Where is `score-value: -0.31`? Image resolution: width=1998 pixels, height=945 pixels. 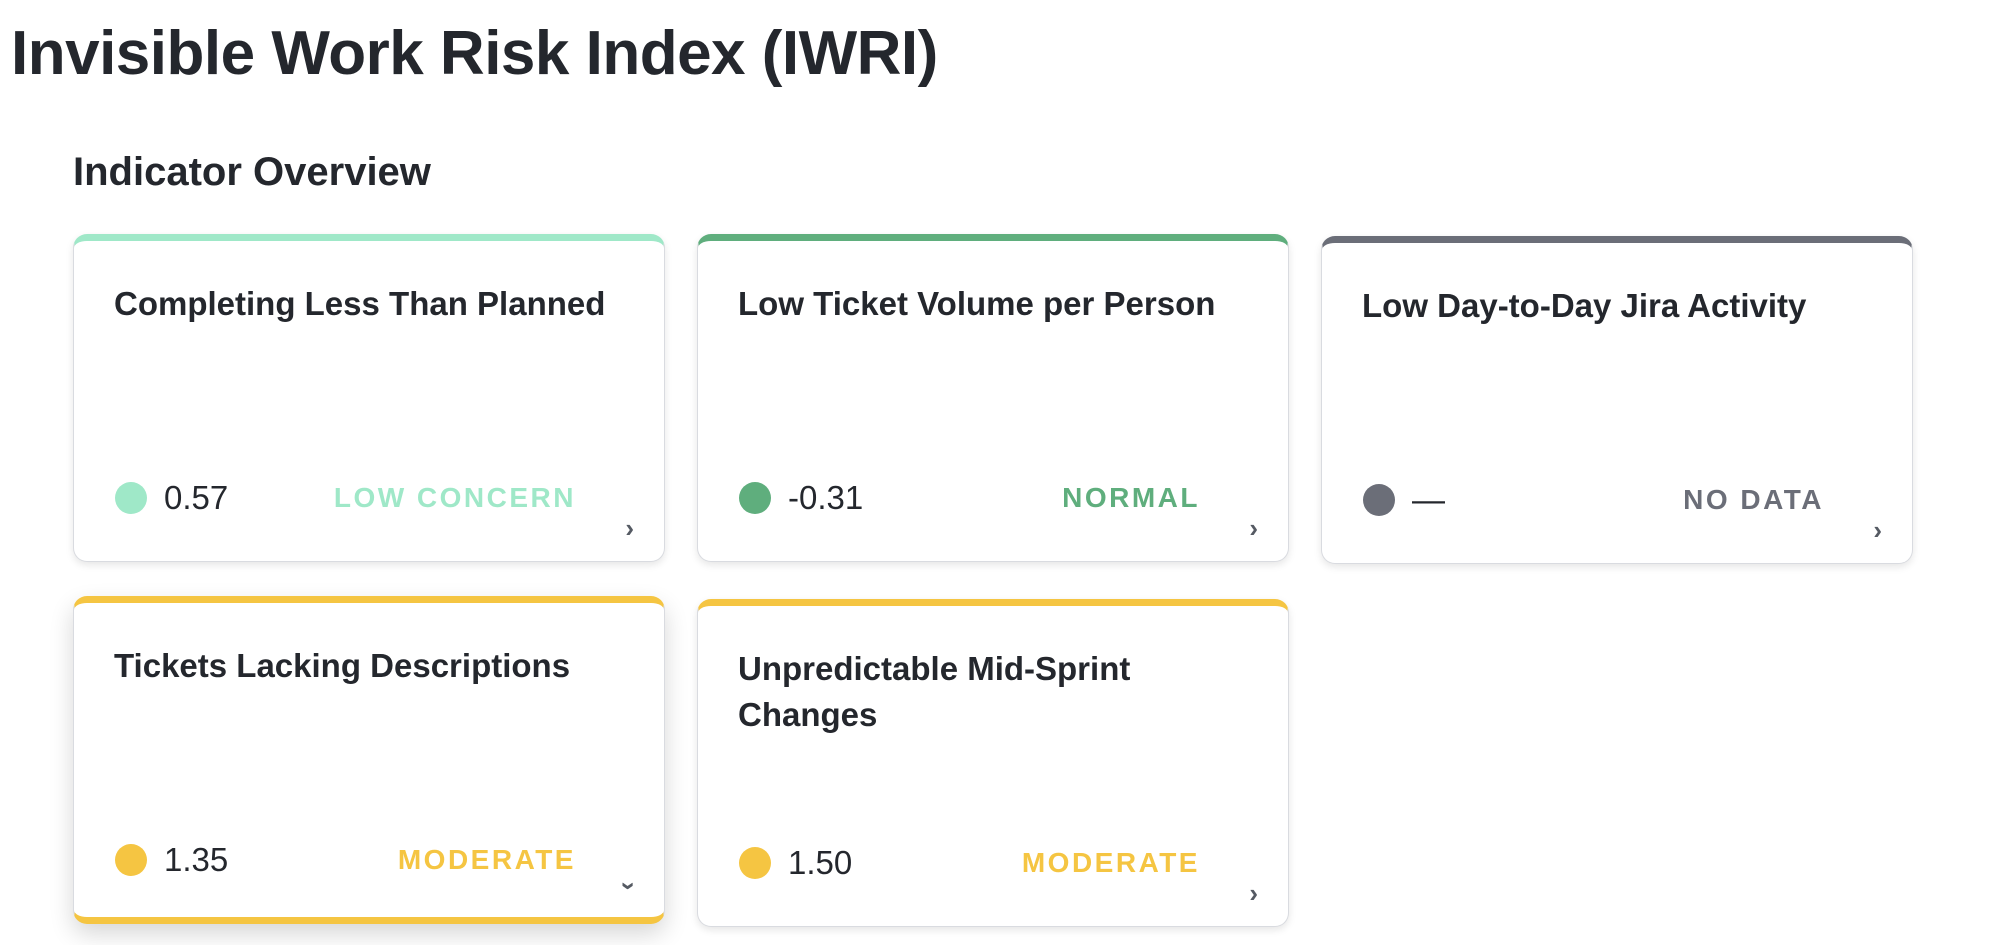 score-value: -0.31 is located at coordinates (826, 497).